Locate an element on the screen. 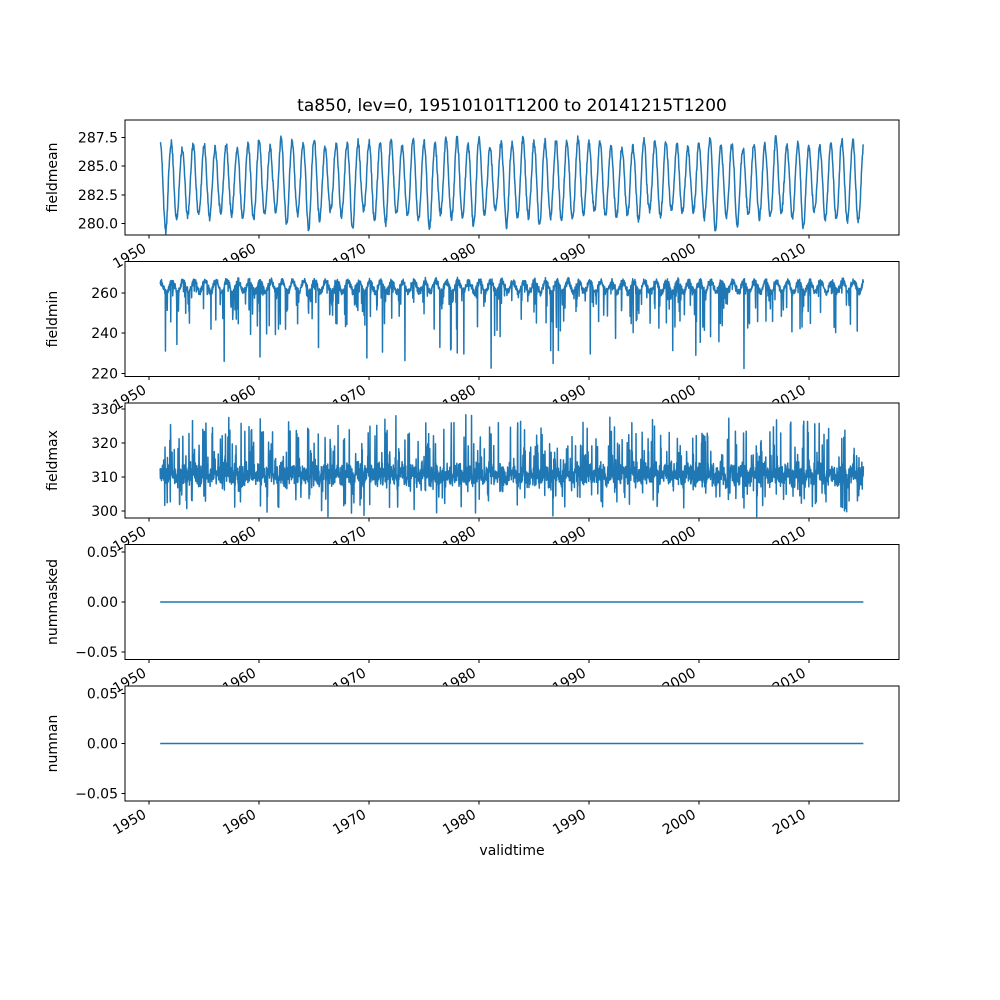 The width and height of the screenshot is (1000, 1000). y-tick-label: 310 is located at coordinates (104, 478).